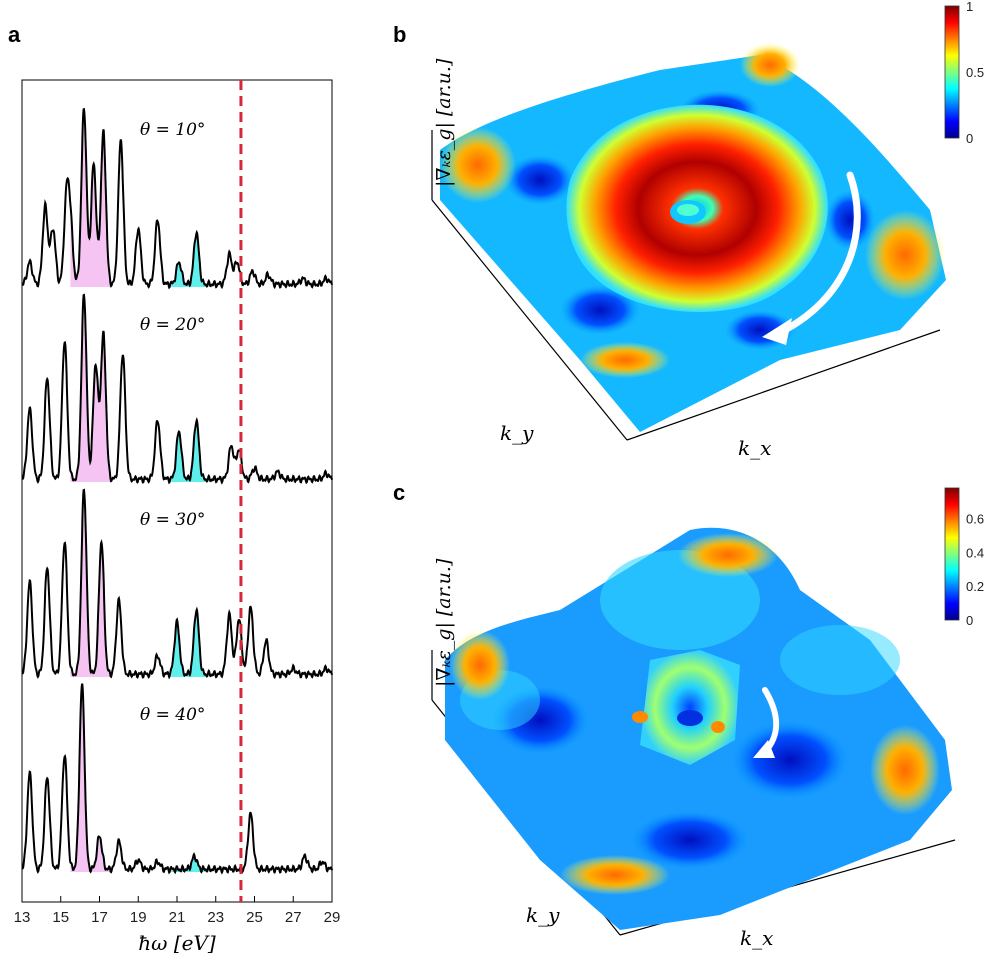  Describe the element at coordinates (14, 34) in the screenshot. I see `panel-label-a: a` at that location.